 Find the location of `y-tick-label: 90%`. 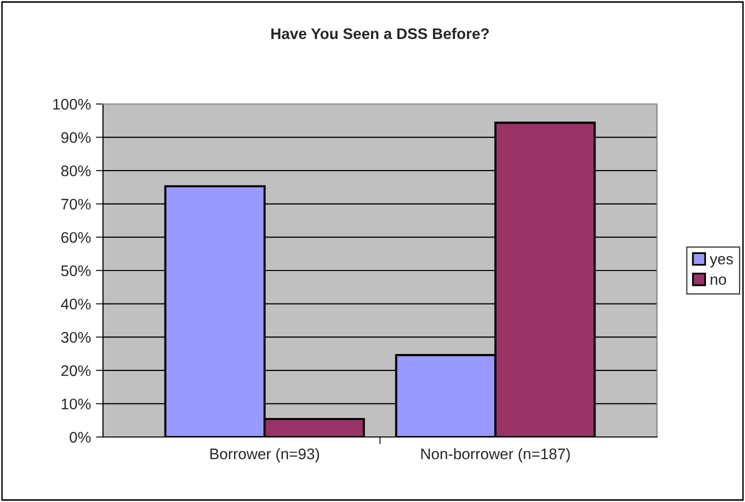

y-tick-label: 90% is located at coordinates (76, 137).